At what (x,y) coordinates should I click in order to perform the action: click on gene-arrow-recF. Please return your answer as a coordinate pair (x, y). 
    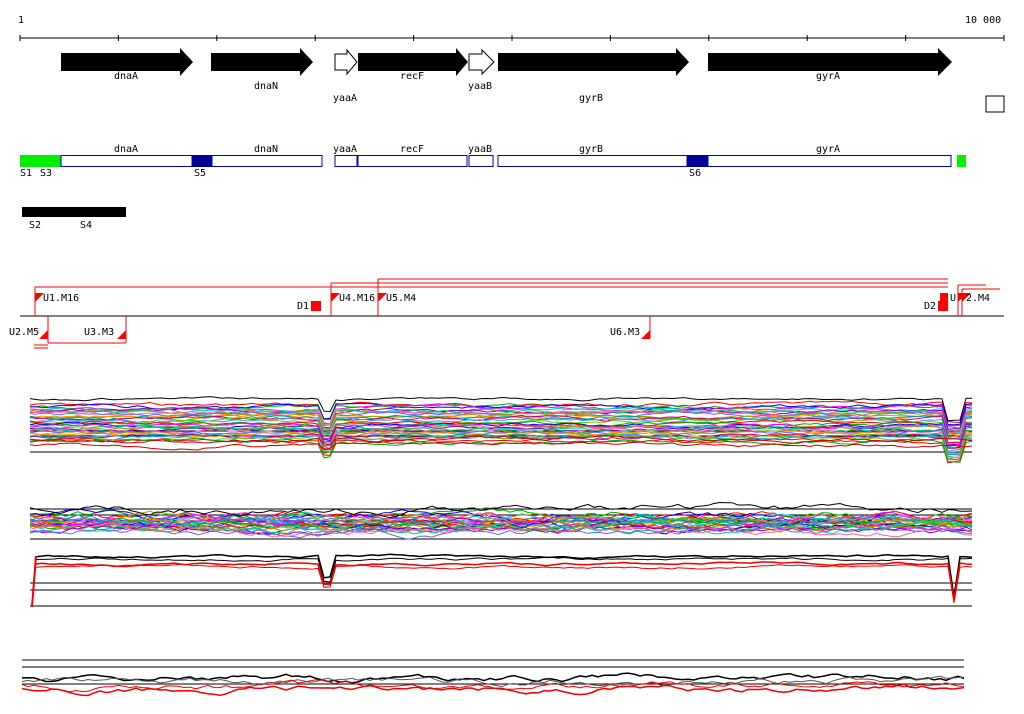
    Looking at the image, I should click on (413, 62).